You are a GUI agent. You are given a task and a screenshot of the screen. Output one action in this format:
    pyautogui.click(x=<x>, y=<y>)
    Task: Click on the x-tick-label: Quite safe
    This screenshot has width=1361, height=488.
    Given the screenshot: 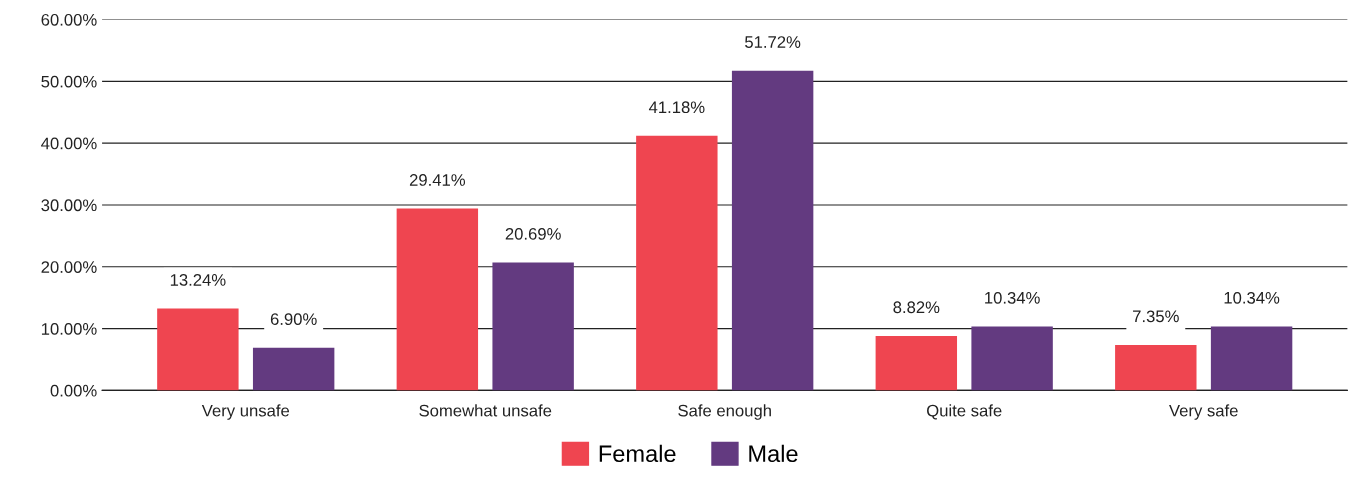 What is the action you would take?
    pyautogui.click(x=964, y=412)
    